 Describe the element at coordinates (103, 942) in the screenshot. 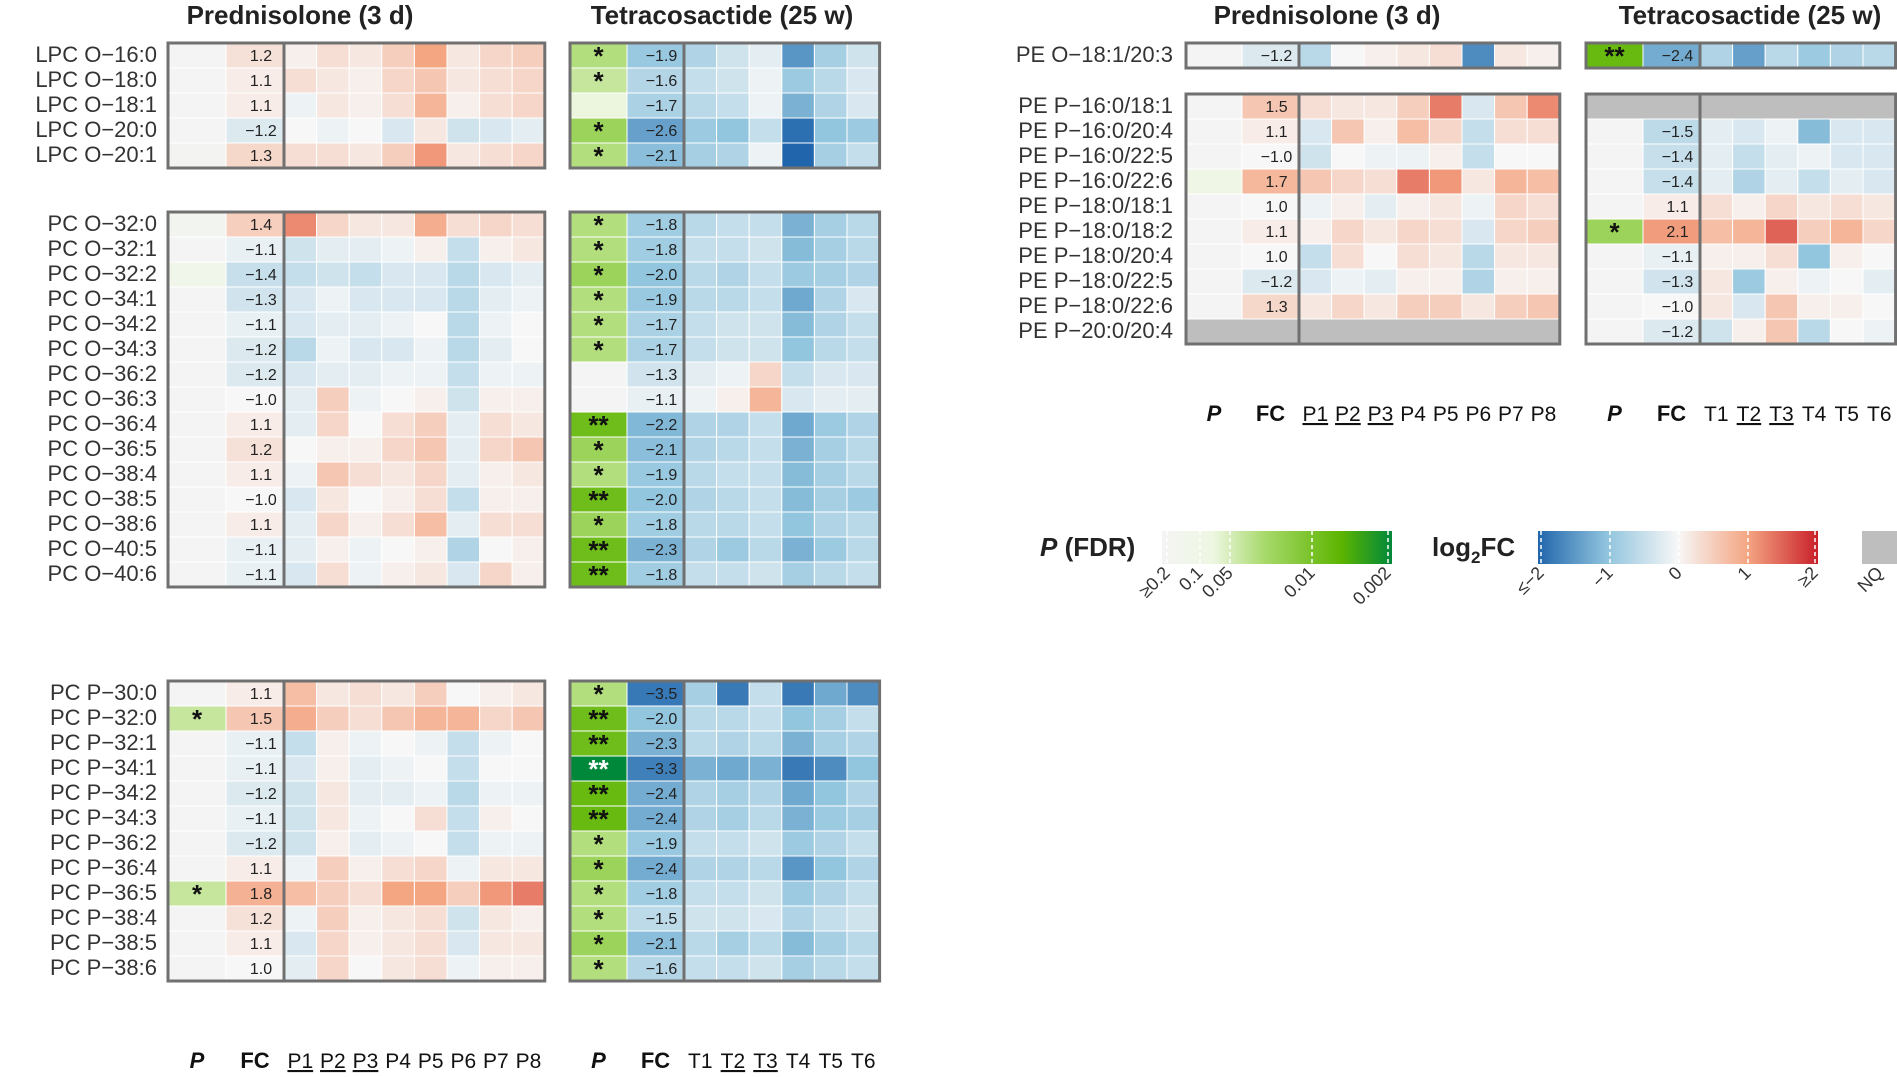

I see `row-2-10-label: PC P−38:5` at that location.